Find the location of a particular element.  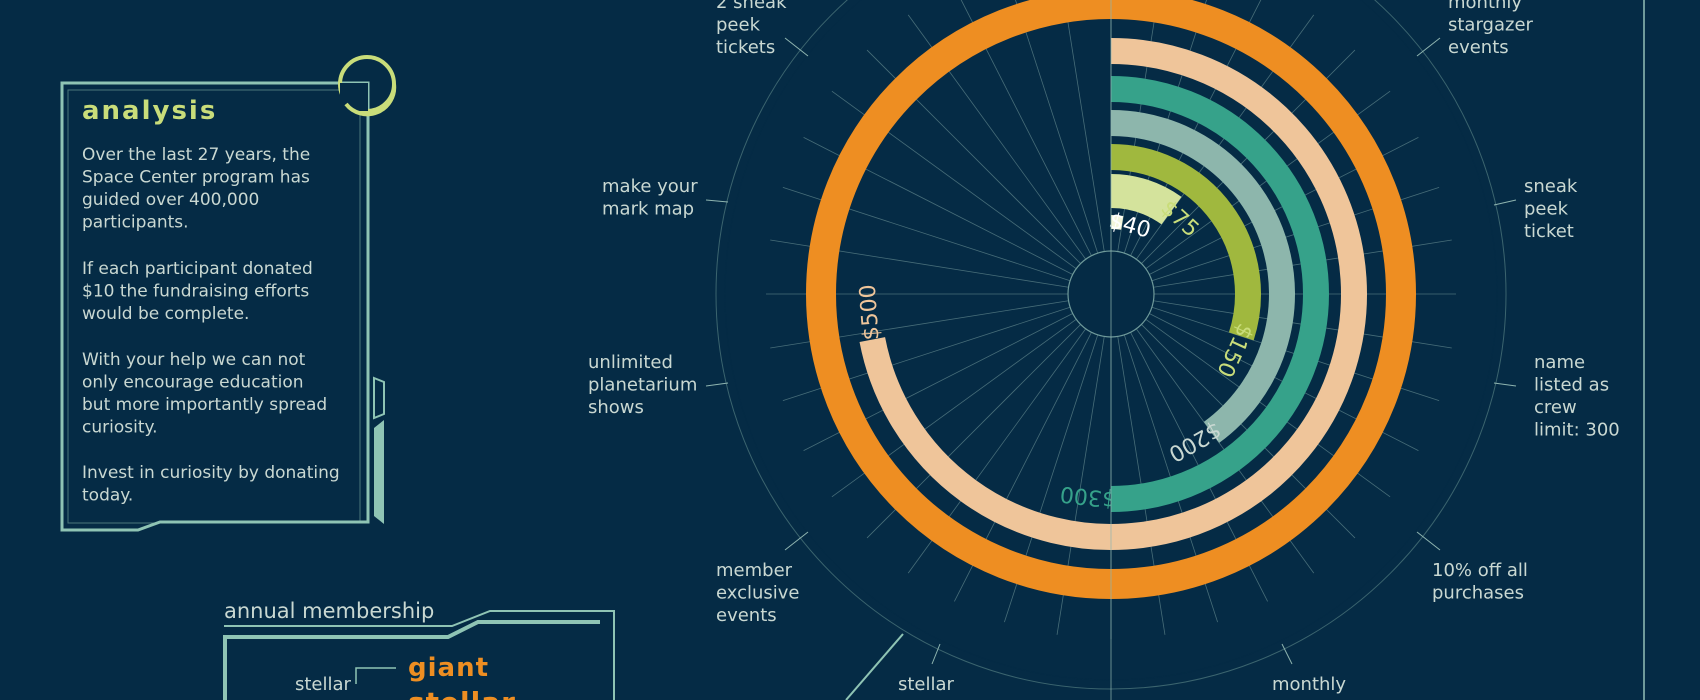

analysis-panel-side-tab-top is located at coordinates (379, 398).